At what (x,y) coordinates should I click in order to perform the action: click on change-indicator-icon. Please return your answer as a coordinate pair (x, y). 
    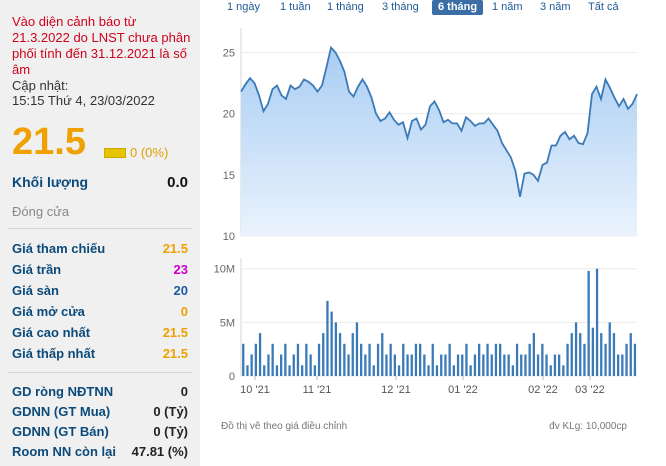
    Looking at the image, I should click on (115, 153).